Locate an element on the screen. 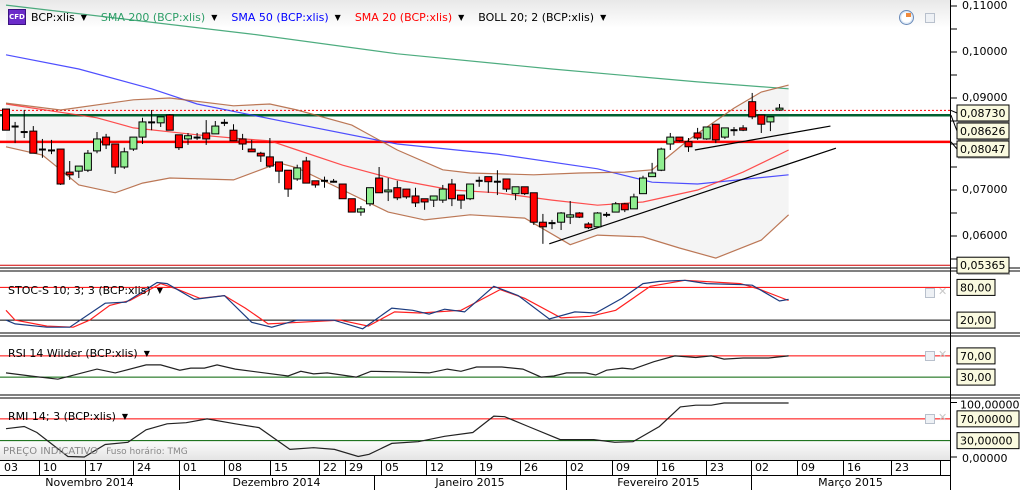 Image resolution: width=1020 pixels, height=490 pixels. rmi-panel is located at coordinates (475, 430).